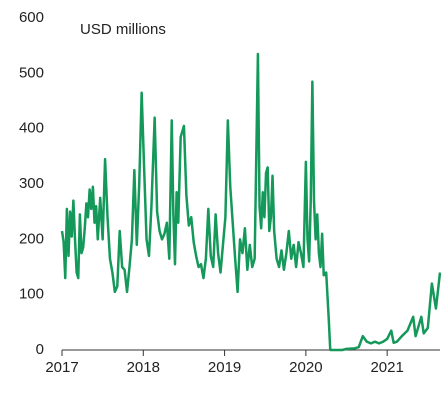  I want to click on x-tick-label: 2017, so click(61, 367).